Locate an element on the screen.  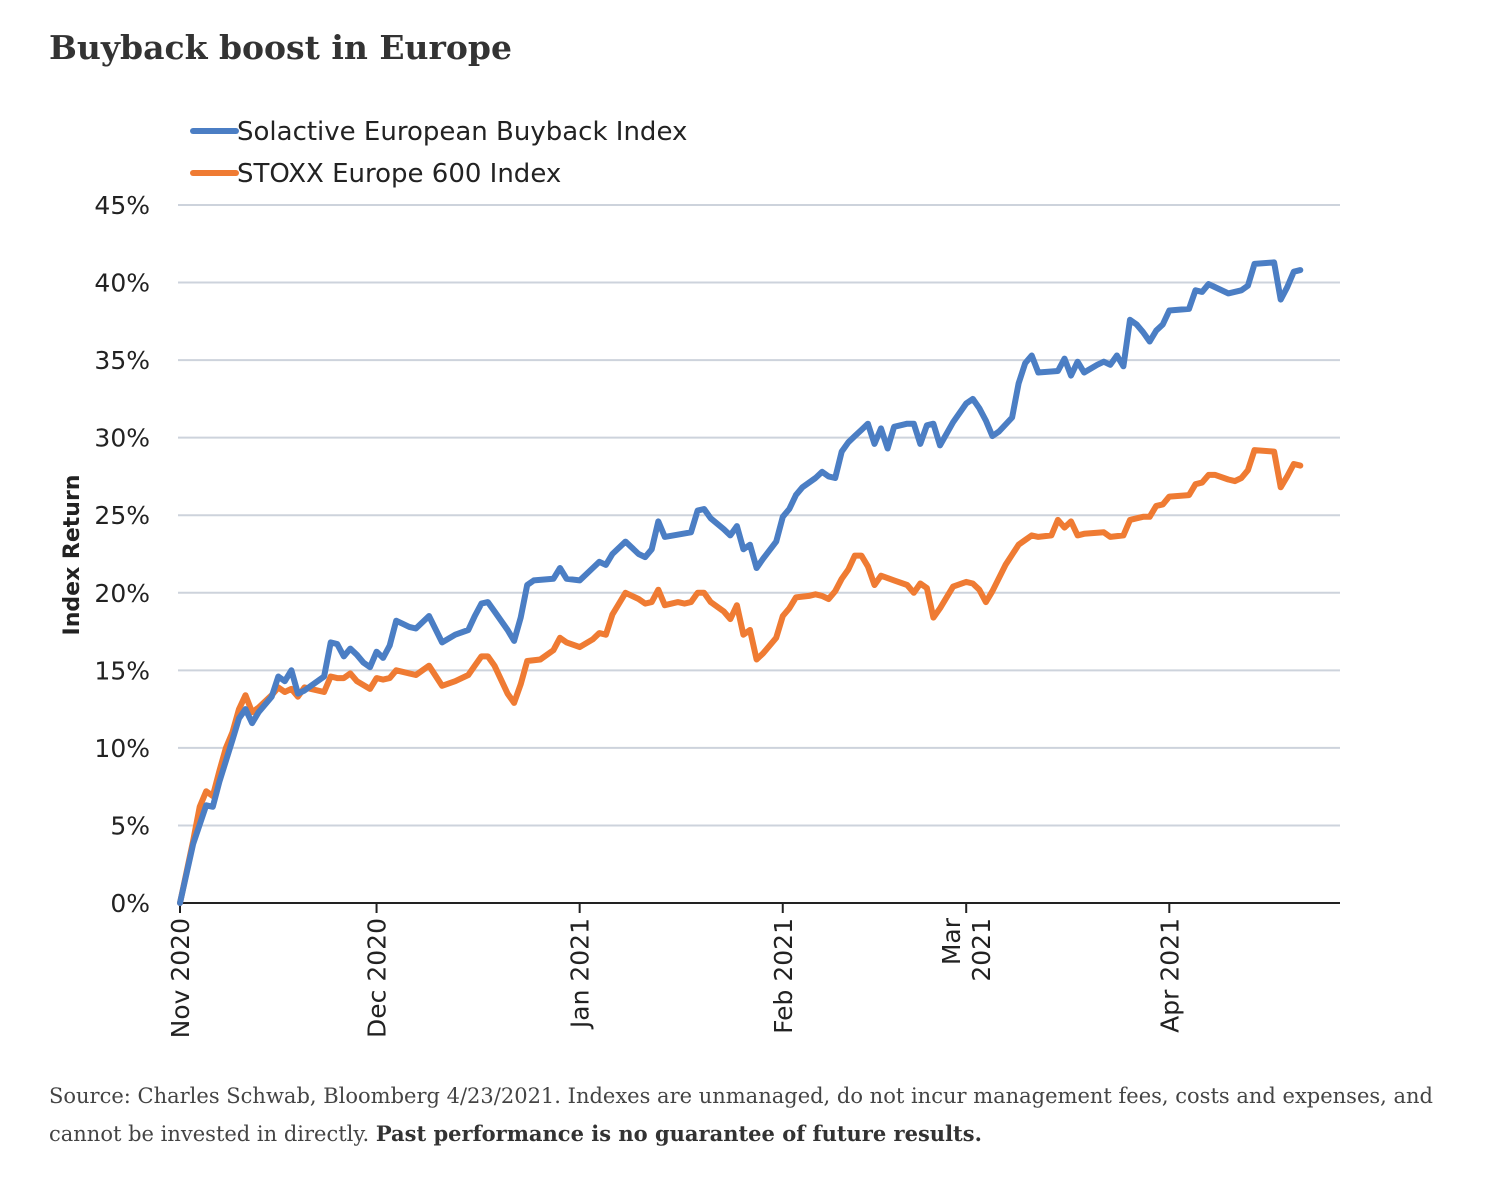
x-tick-label: 2021 is located at coordinates (981, 950).